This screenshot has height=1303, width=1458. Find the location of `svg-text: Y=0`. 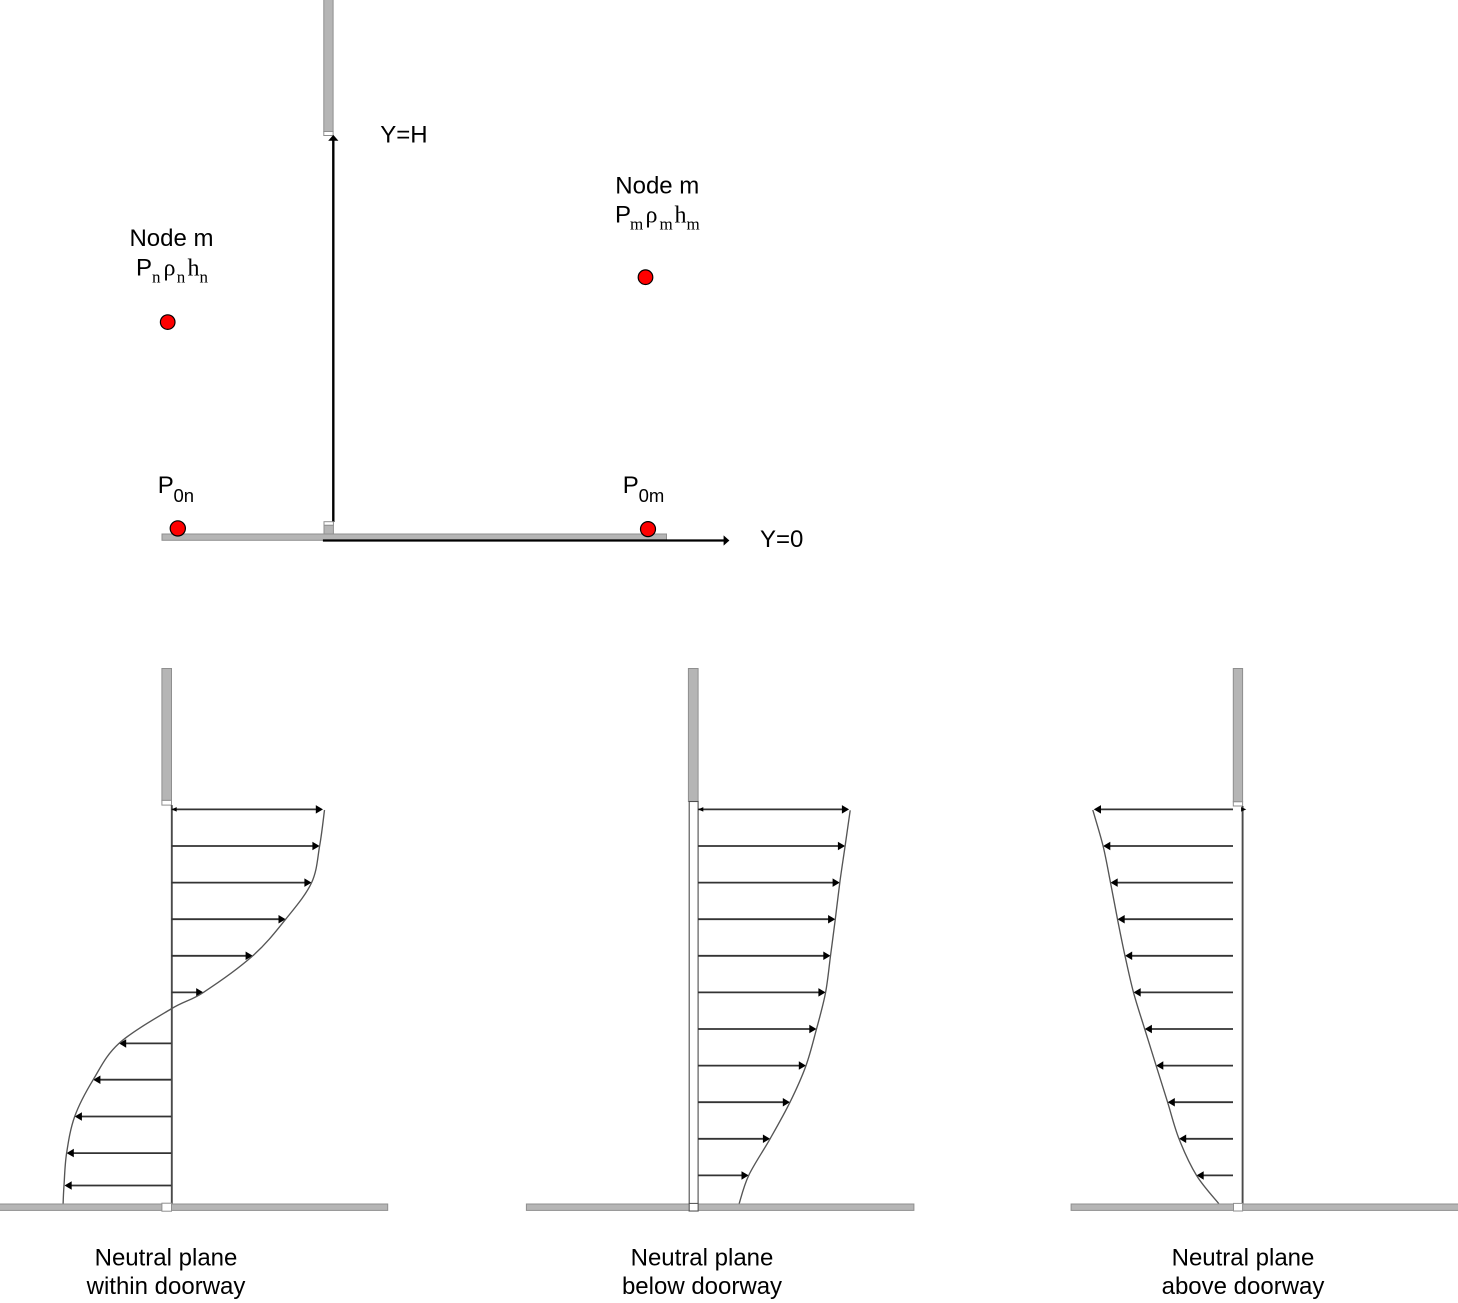

svg-text: Y=0 is located at coordinates (781, 539).